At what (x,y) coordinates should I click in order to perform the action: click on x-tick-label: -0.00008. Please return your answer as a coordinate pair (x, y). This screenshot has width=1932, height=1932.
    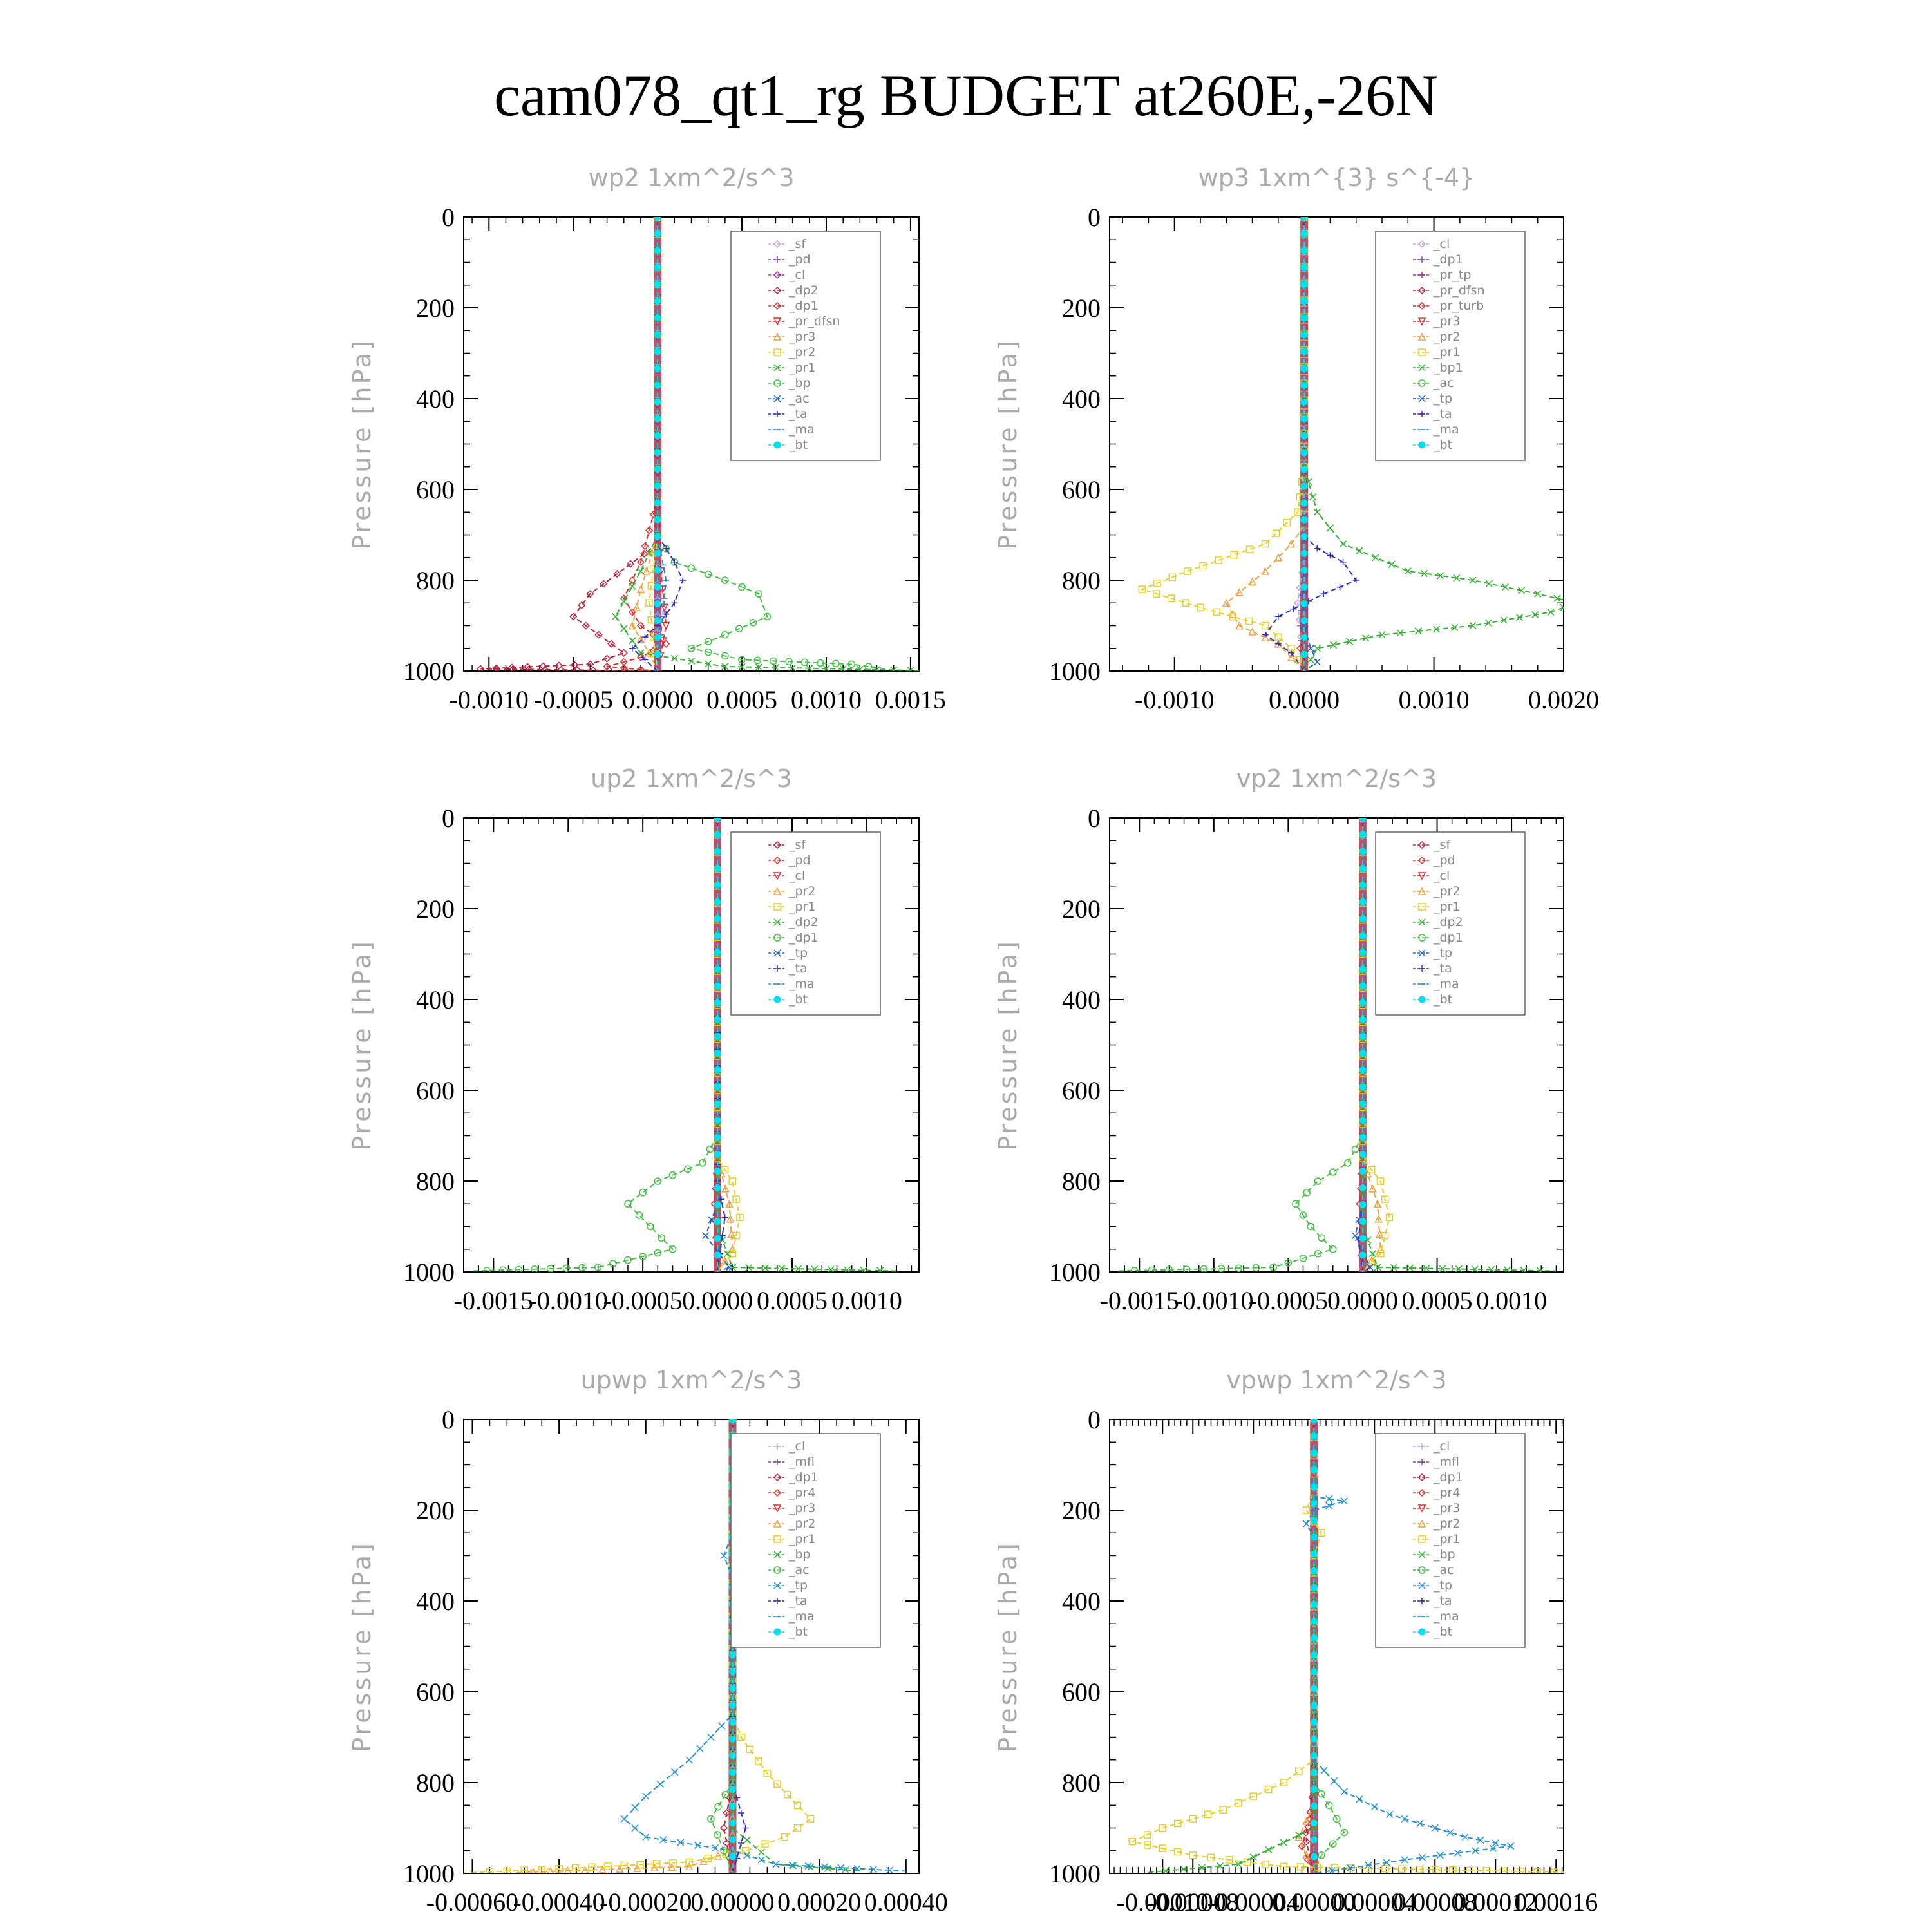
    Looking at the image, I should click on (1193, 1902).